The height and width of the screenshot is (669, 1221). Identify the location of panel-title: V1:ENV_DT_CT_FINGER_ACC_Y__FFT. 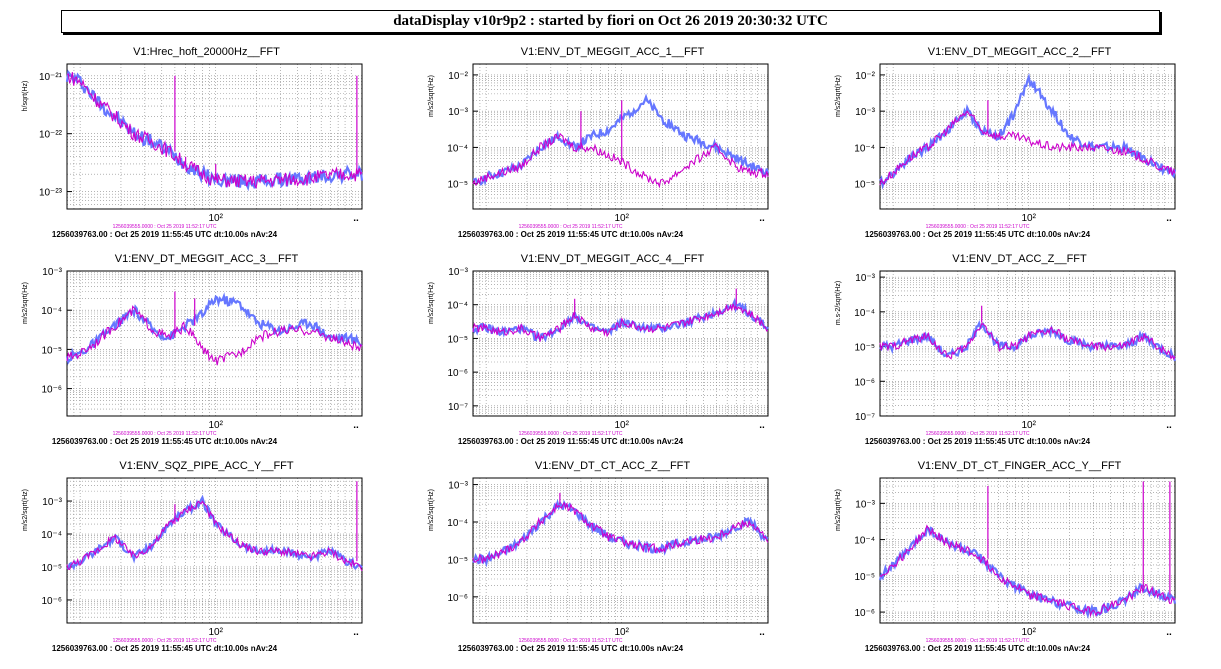
(1020, 466).